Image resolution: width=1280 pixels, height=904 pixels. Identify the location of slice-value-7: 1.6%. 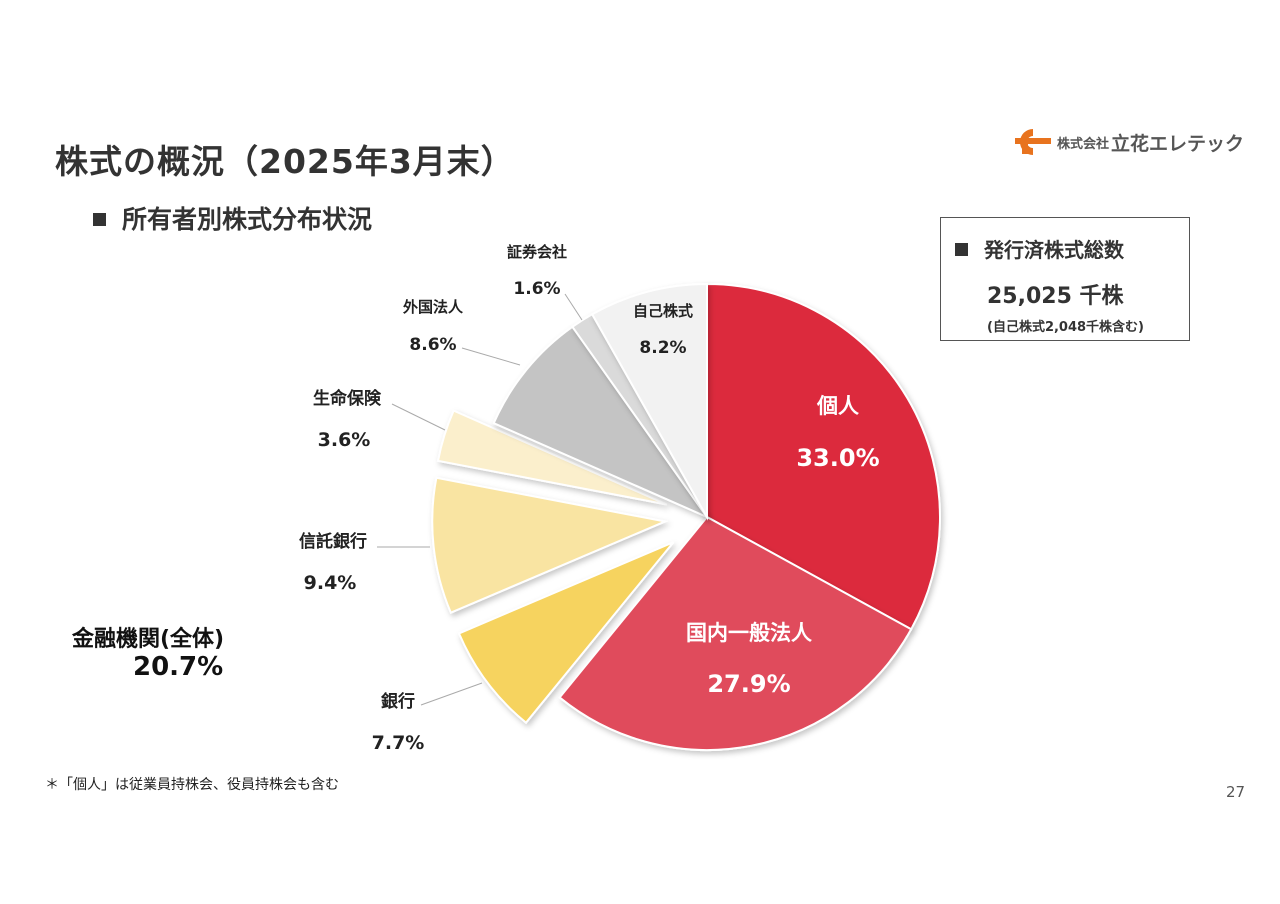
(536, 289).